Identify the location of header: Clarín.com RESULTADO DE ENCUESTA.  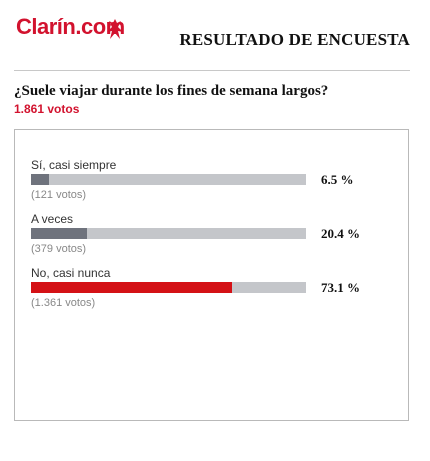
(215, 30).